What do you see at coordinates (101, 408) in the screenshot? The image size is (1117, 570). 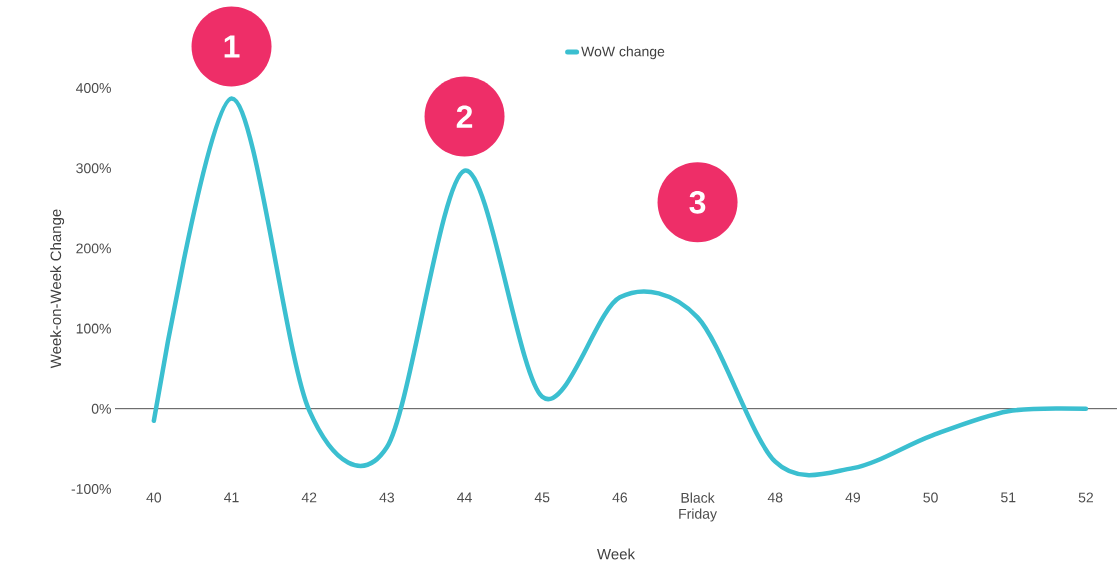 I see `y-tick-label: 0%` at bounding box center [101, 408].